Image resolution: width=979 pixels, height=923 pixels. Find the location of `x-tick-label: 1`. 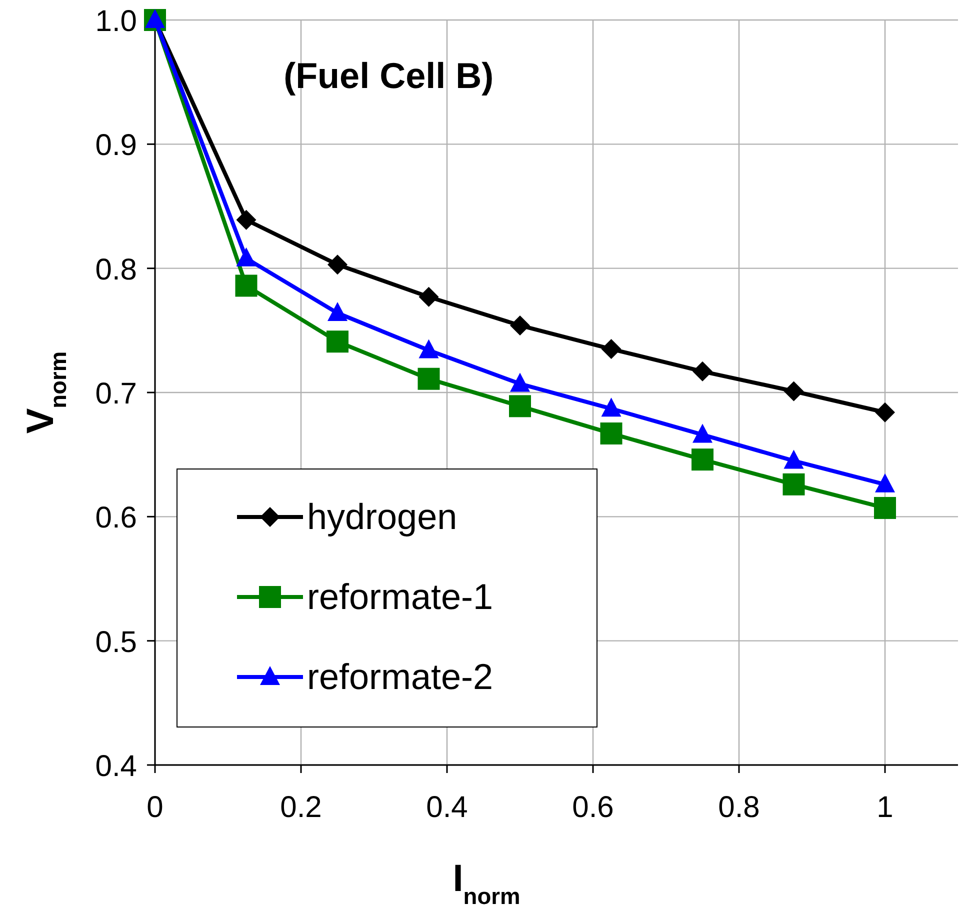

x-tick-label: 1 is located at coordinates (885, 807).